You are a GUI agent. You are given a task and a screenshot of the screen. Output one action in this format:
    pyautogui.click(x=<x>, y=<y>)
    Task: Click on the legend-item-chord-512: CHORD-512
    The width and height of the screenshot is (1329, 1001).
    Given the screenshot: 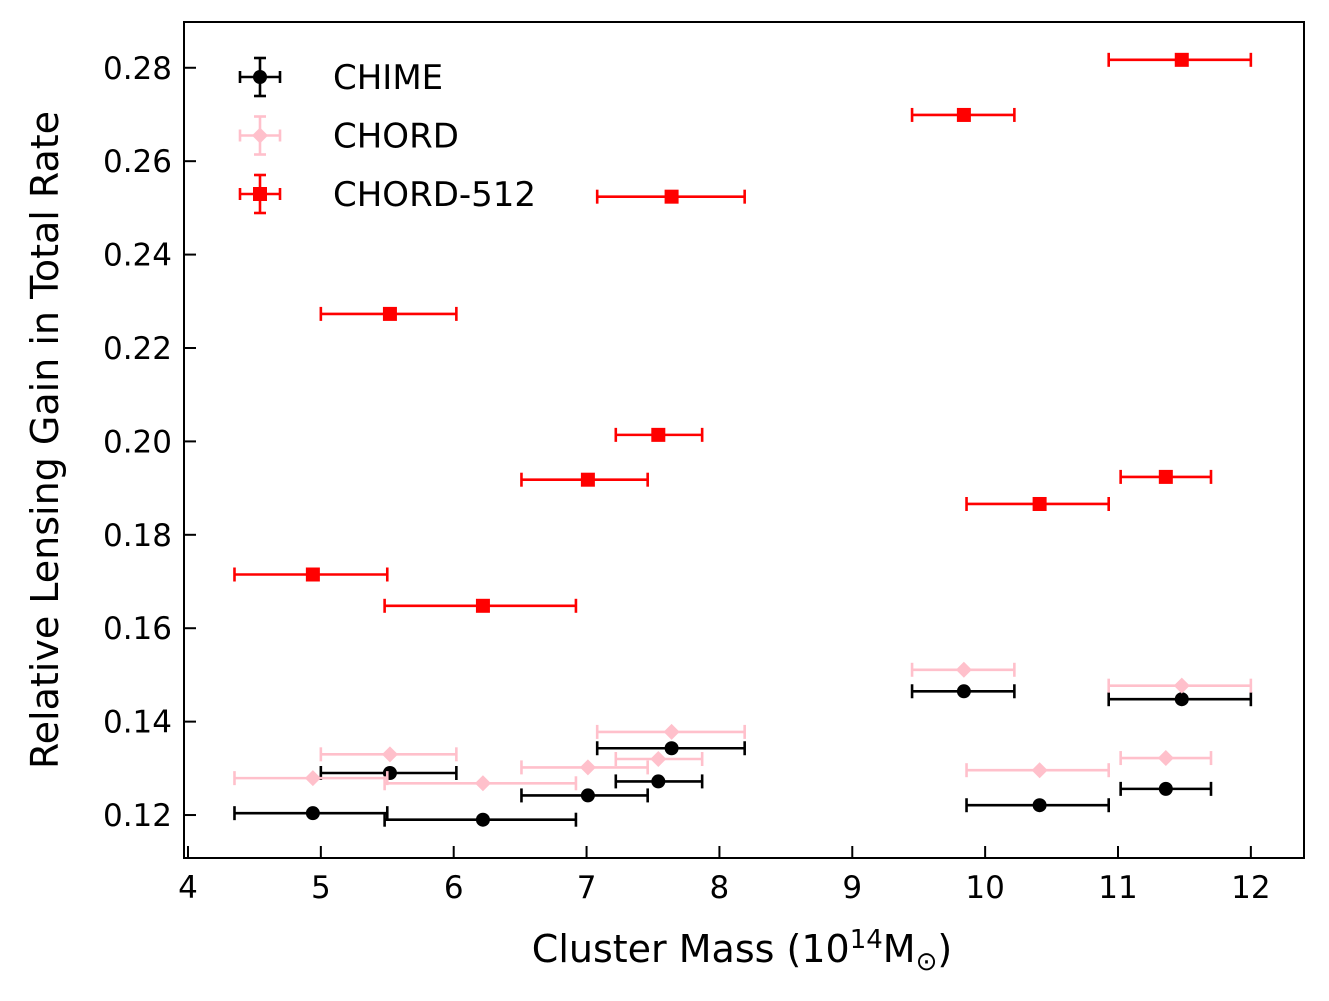 What is the action you would take?
    pyautogui.click(x=387, y=194)
    